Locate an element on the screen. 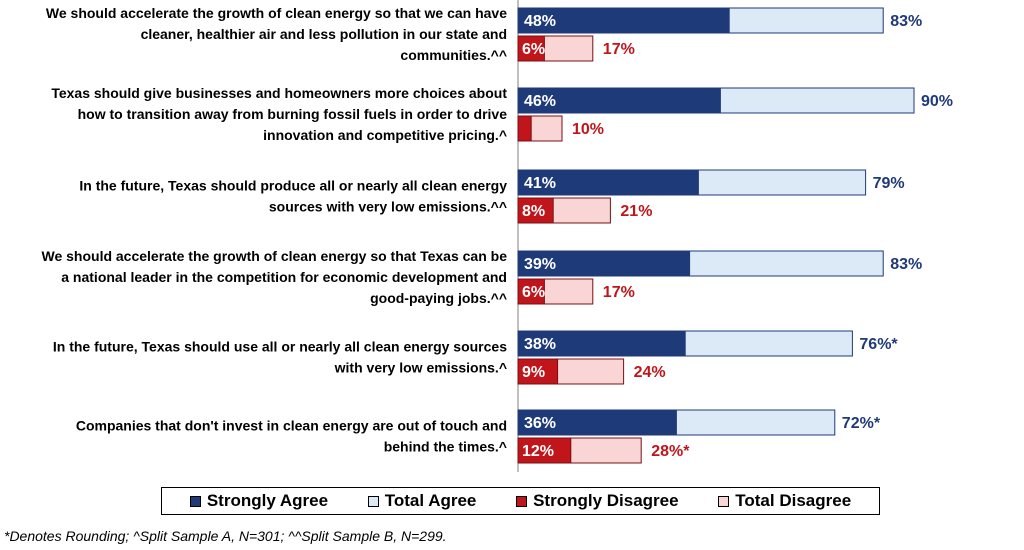 Image resolution: width=1024 pixels, height=550 pixels. legend-item-strongly-agree: Strongly Agree is located at coordinates (259, 501).